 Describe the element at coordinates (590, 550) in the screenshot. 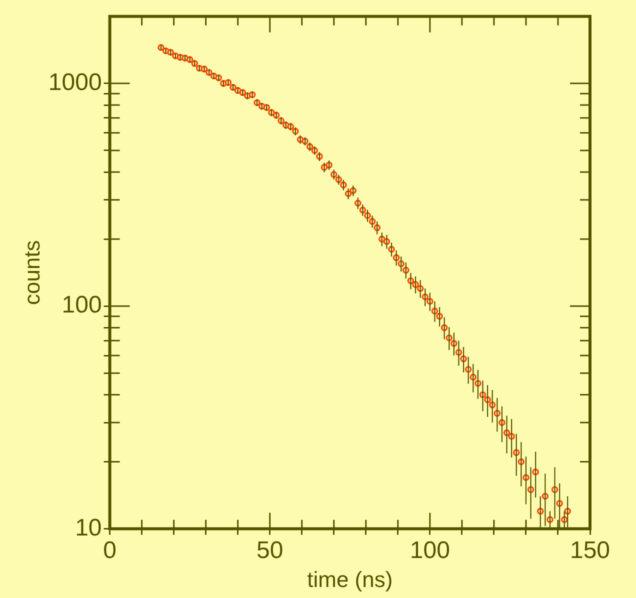

I see `x-tick-label: 150` at that location.